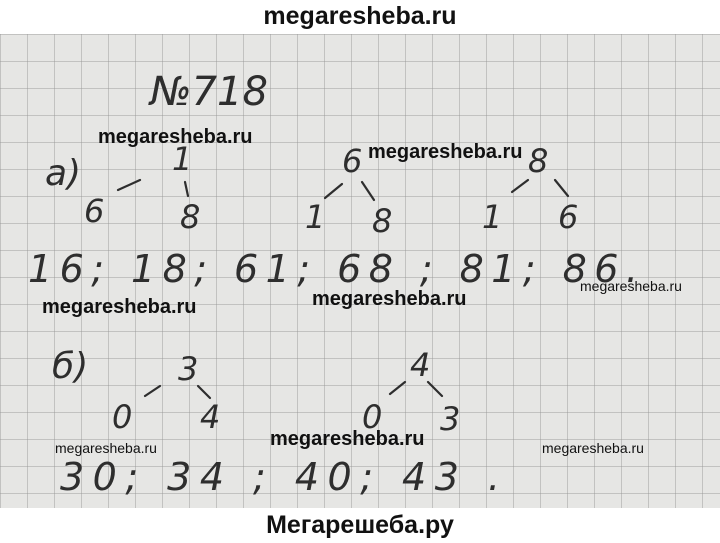  I want to click on part-b-answer: 30; 34 ; 40; 43 ., so click(280, 477).